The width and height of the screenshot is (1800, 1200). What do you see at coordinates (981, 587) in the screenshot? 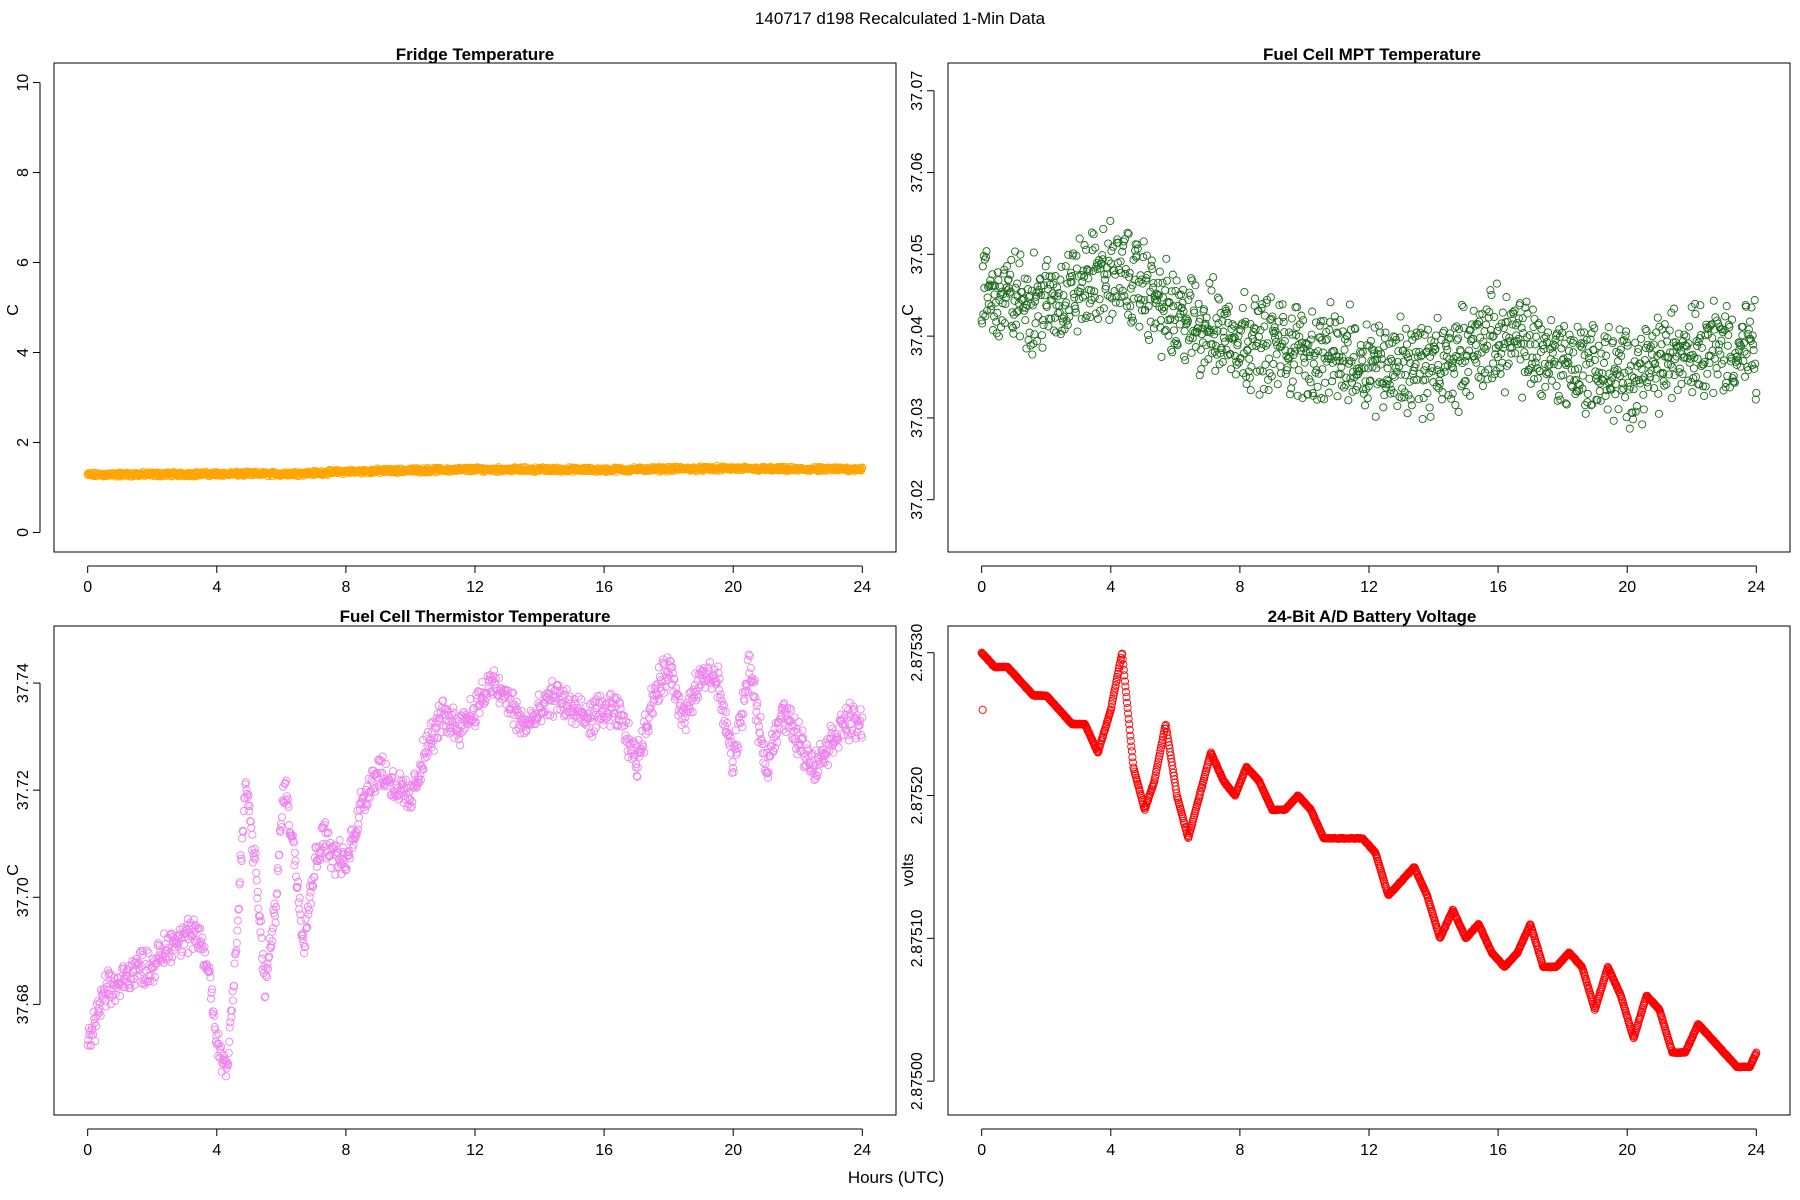
I see `x-tick-label: 0` at bounding box center [981, 587].